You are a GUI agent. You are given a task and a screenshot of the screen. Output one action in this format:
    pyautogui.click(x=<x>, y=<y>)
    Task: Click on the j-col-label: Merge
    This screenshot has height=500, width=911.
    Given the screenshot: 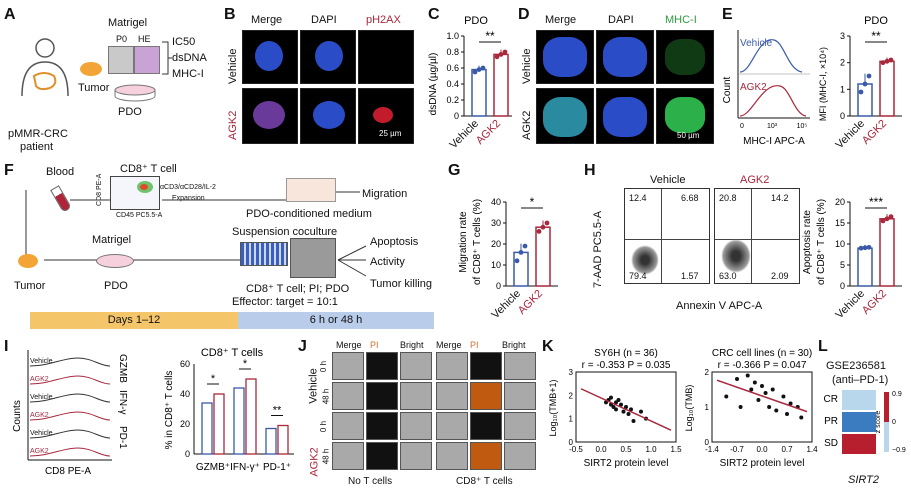 What is the action you would take?
    pyautogui.click(x=449, y=345)
    